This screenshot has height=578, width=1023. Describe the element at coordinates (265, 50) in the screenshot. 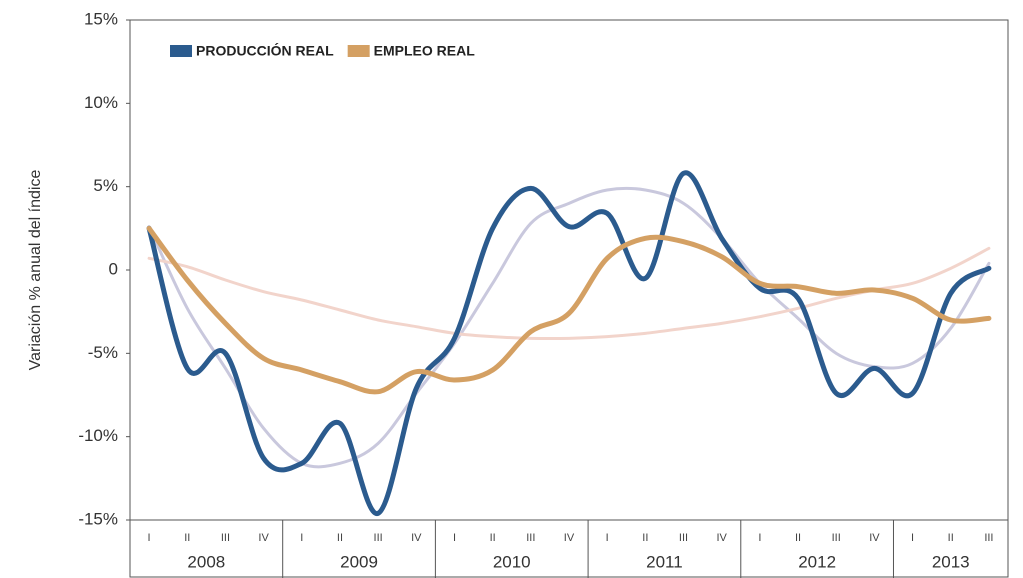

I see `legend-label: PRODUCCIÓN REAL` at that location.